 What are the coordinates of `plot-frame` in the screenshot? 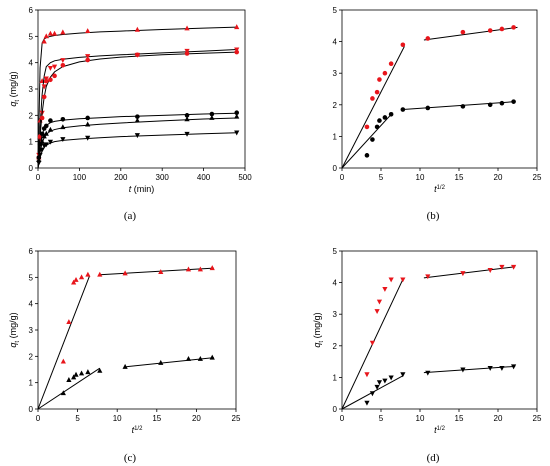 It's located at (439, 330).